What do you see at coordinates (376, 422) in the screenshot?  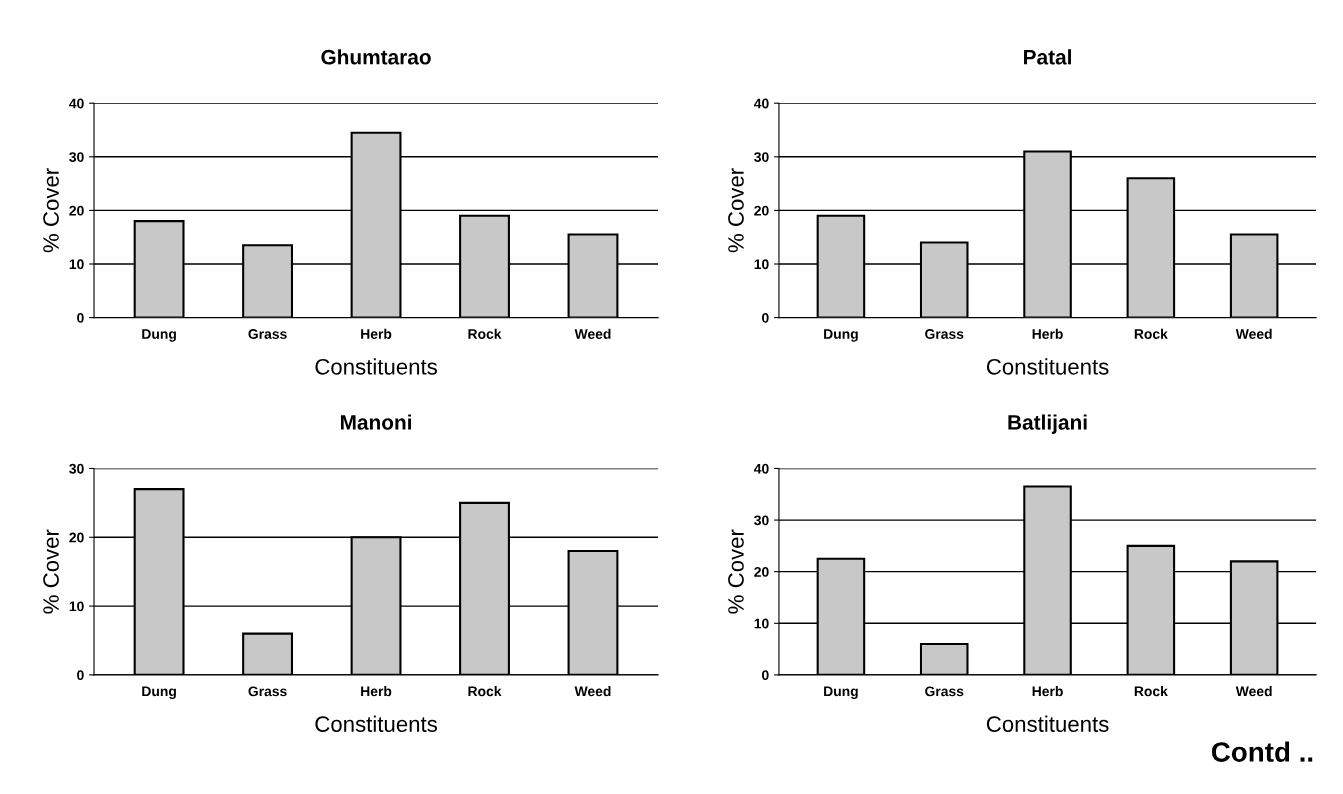 I see `chart-title: Manoni` at bounding box center [376, 422].